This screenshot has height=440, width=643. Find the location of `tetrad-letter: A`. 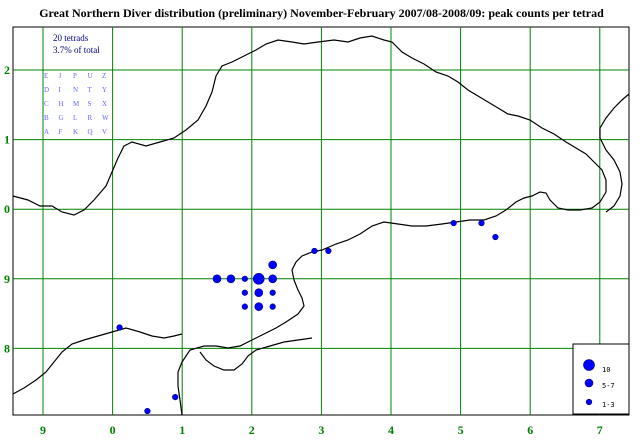

tetrad-letter: A is located at coordinates (46, 132).